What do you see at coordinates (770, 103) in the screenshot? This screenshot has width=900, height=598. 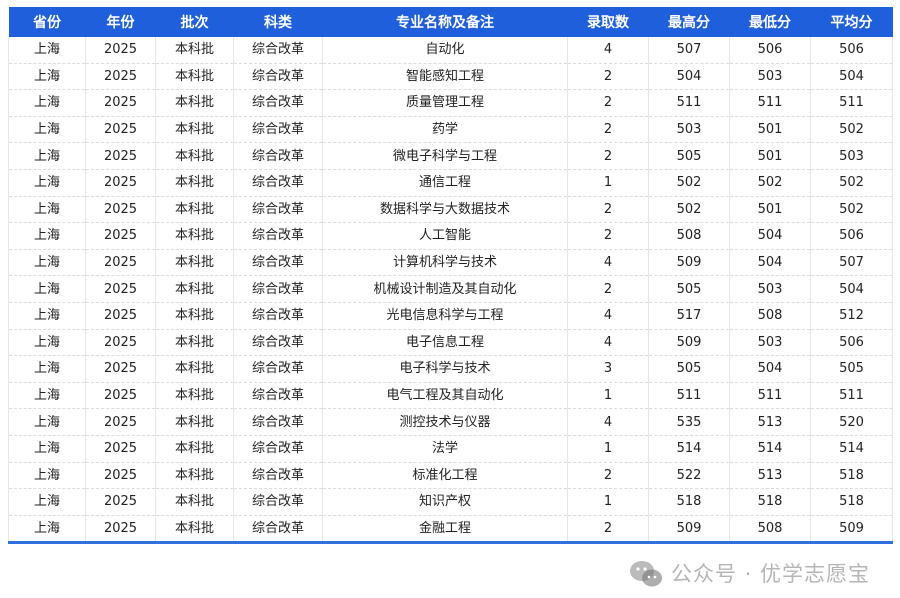 I see `cell-min-score: 511` at bounding box center [770, 103].